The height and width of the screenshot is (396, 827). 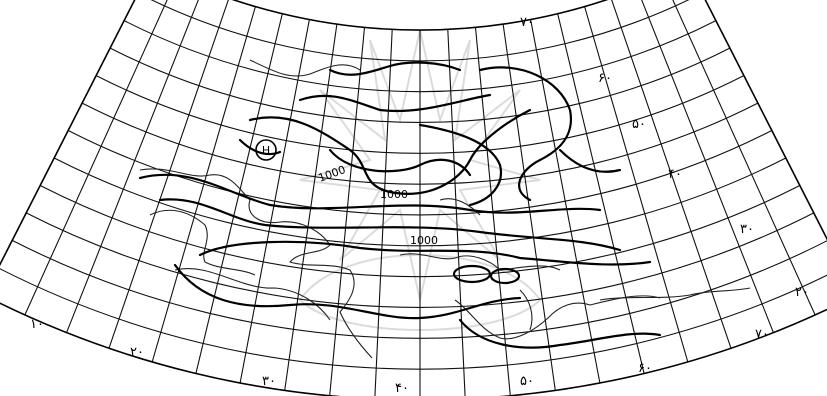 I want to click on latitude-label-60: ۶۰, so click(x=605, y=78).